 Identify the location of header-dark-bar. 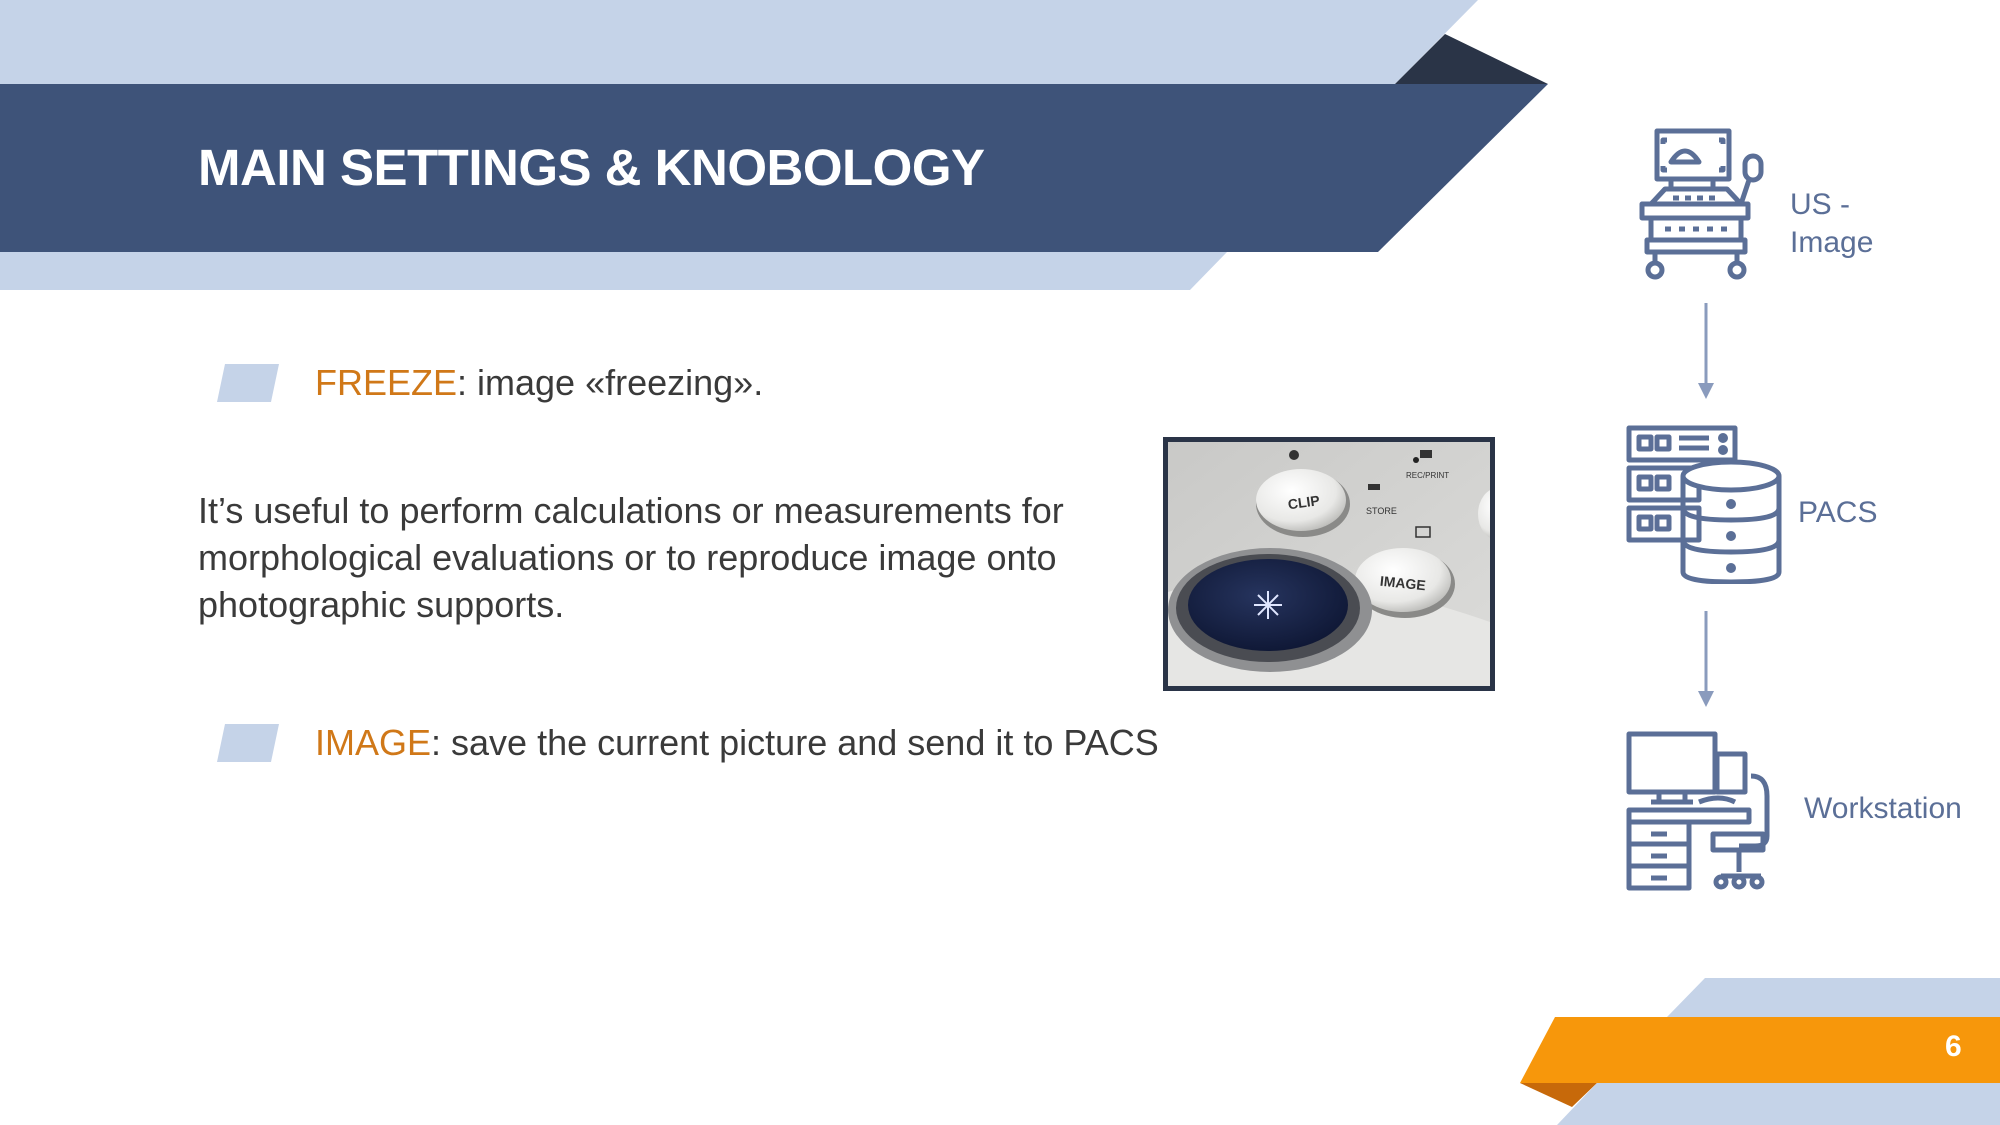
(774, 168).